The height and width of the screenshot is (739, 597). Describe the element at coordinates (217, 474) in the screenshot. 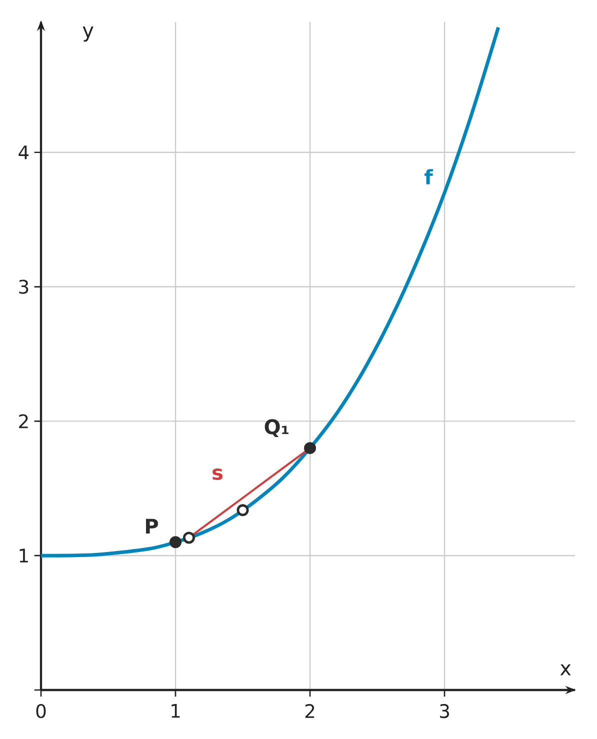

I see `annotation: s` at that location.